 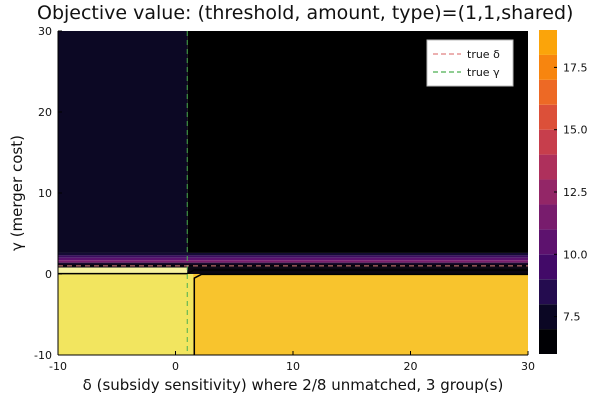 I want to click on legend-label-0: true δ, so click(x=483, y=54).